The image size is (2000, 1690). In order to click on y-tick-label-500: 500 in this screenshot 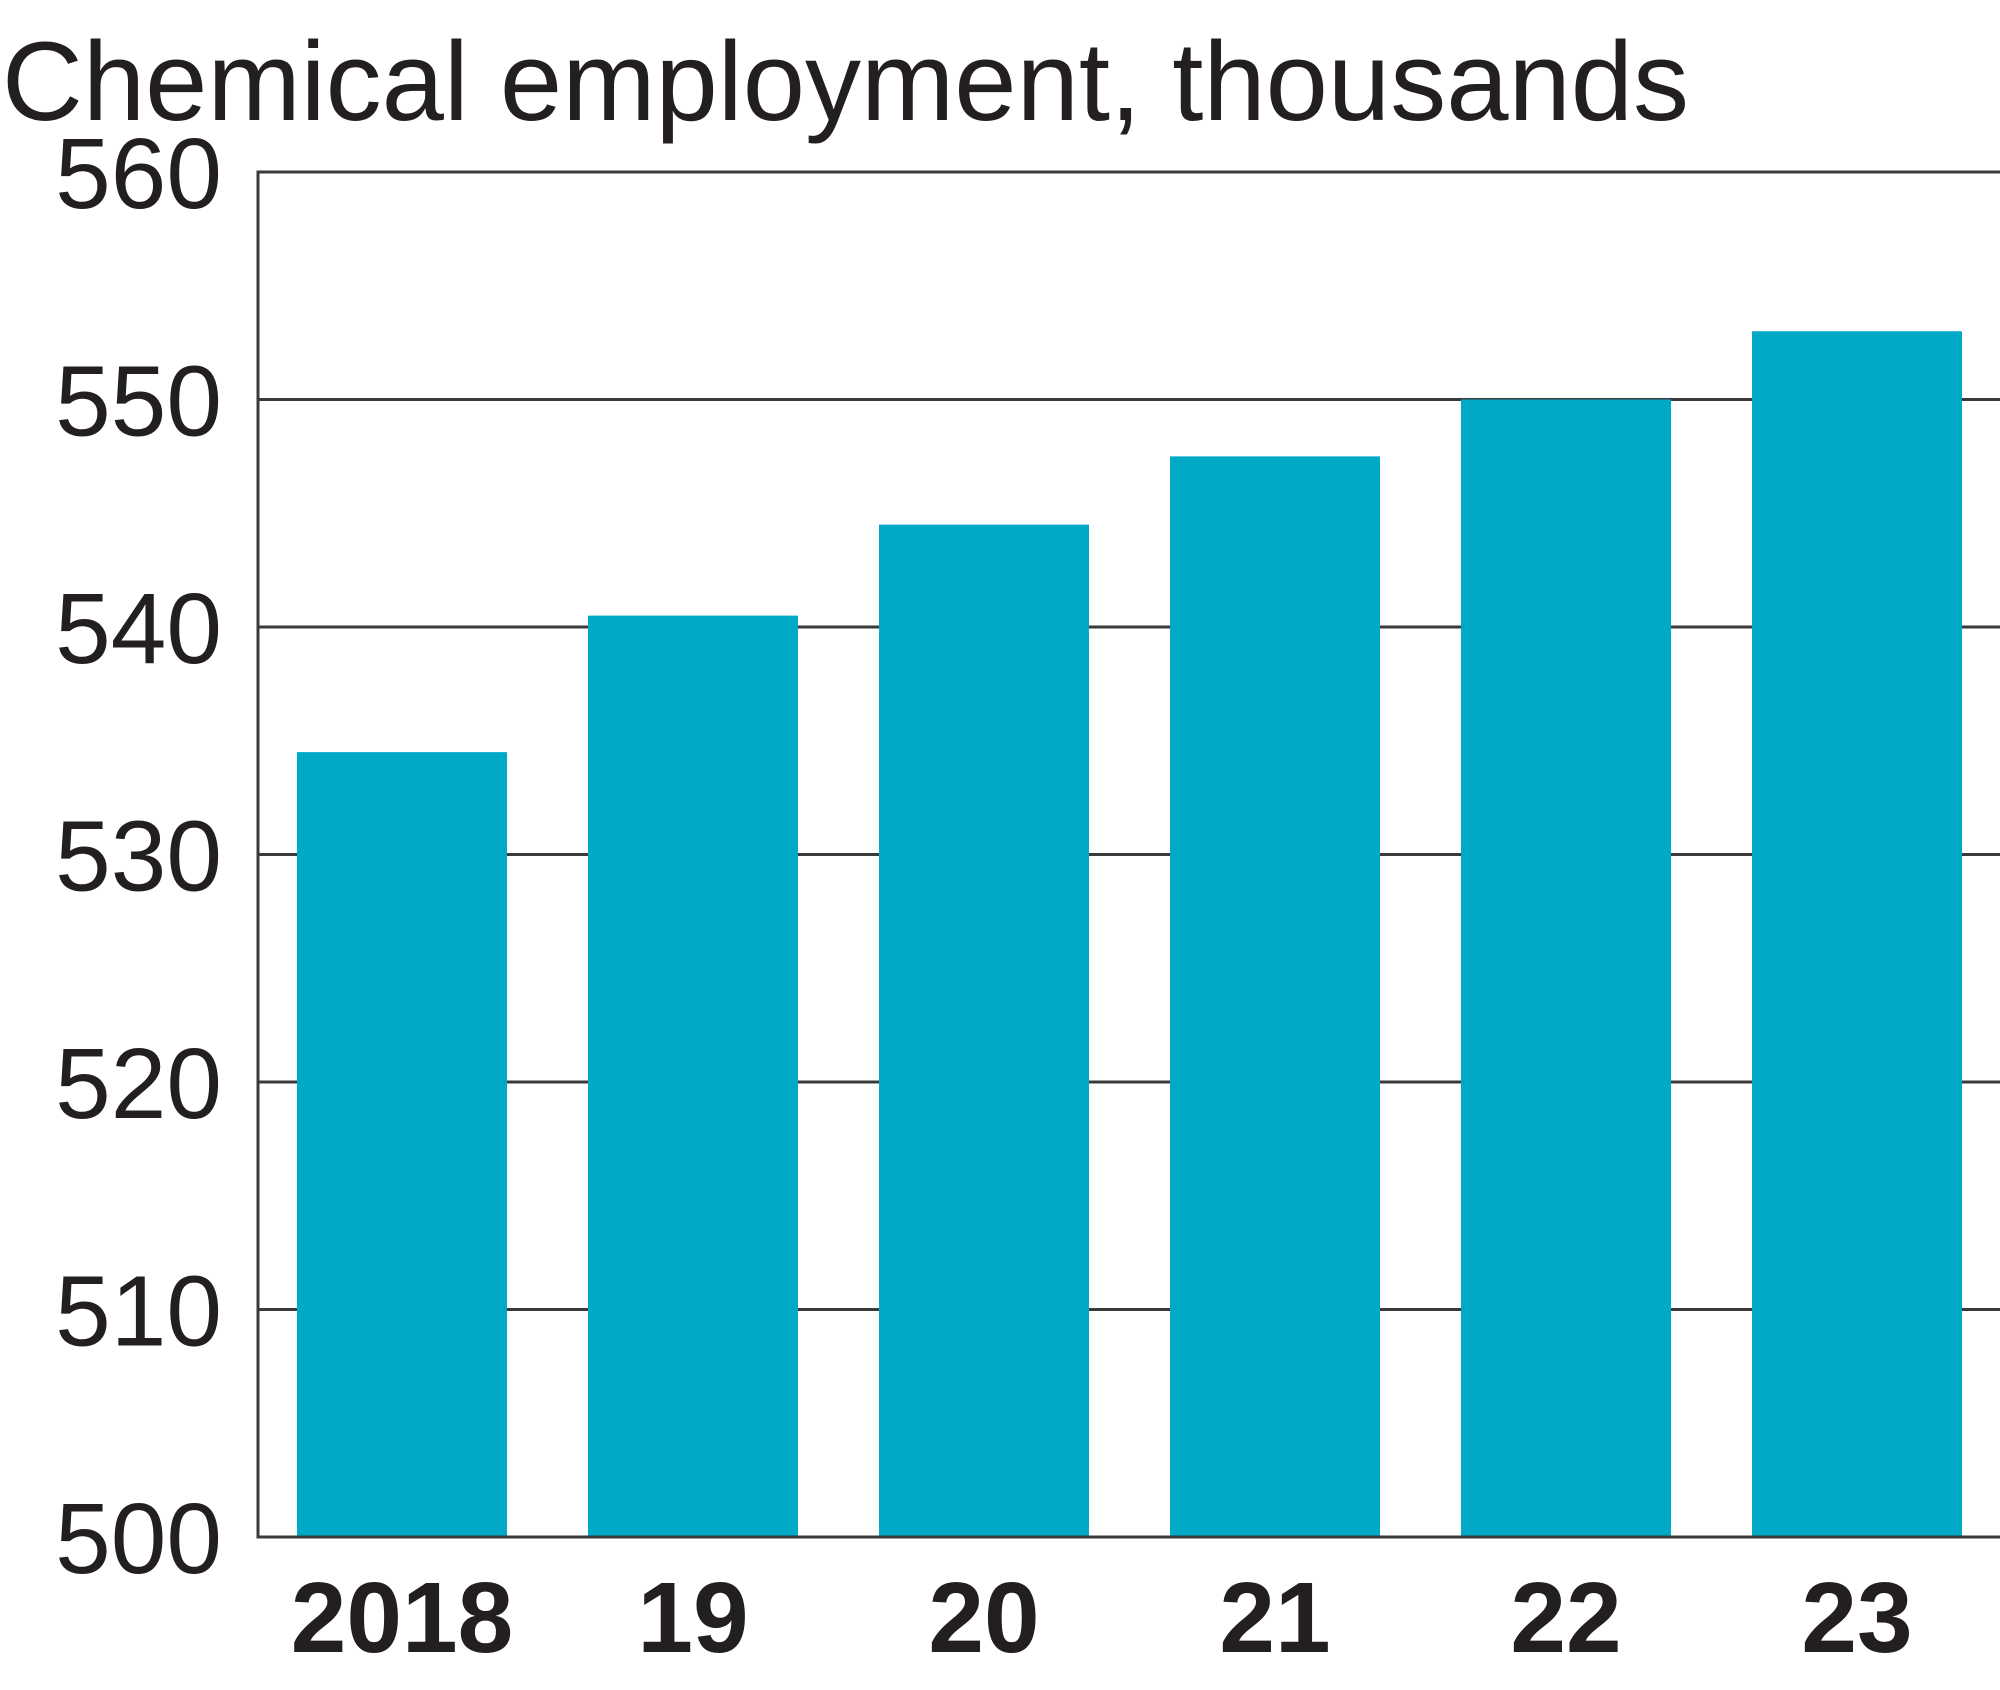, I will do `click(138, 1539)`.